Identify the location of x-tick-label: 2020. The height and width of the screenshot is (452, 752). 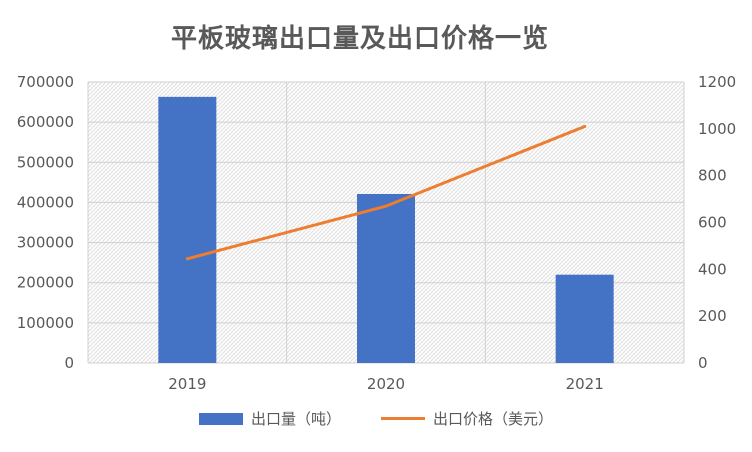
(386, 384).